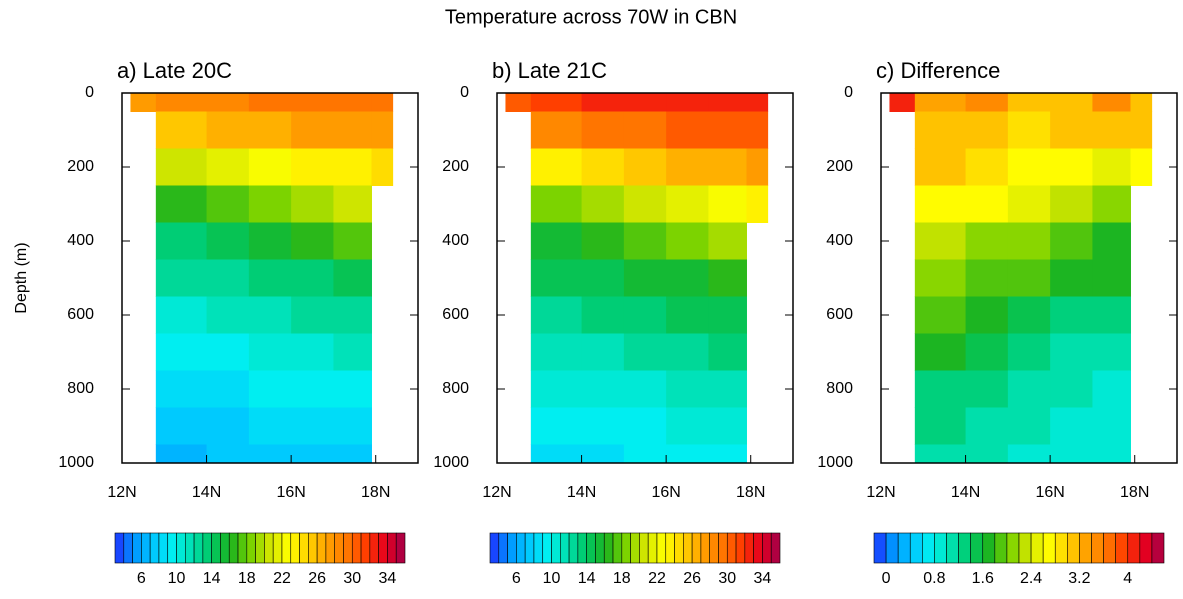 The height and width of the screenshot is (599, 1183). What do you see at coordinates (1127, 578) in the screenshot?
I see `colorbar-label: 4` at bounding box center [1127, 578].